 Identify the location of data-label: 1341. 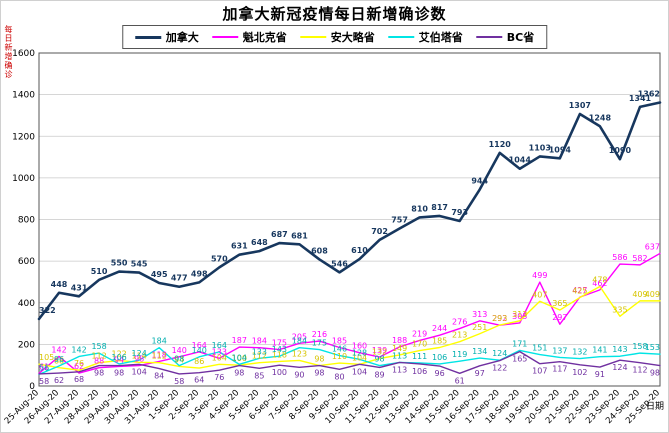
(640, 98).